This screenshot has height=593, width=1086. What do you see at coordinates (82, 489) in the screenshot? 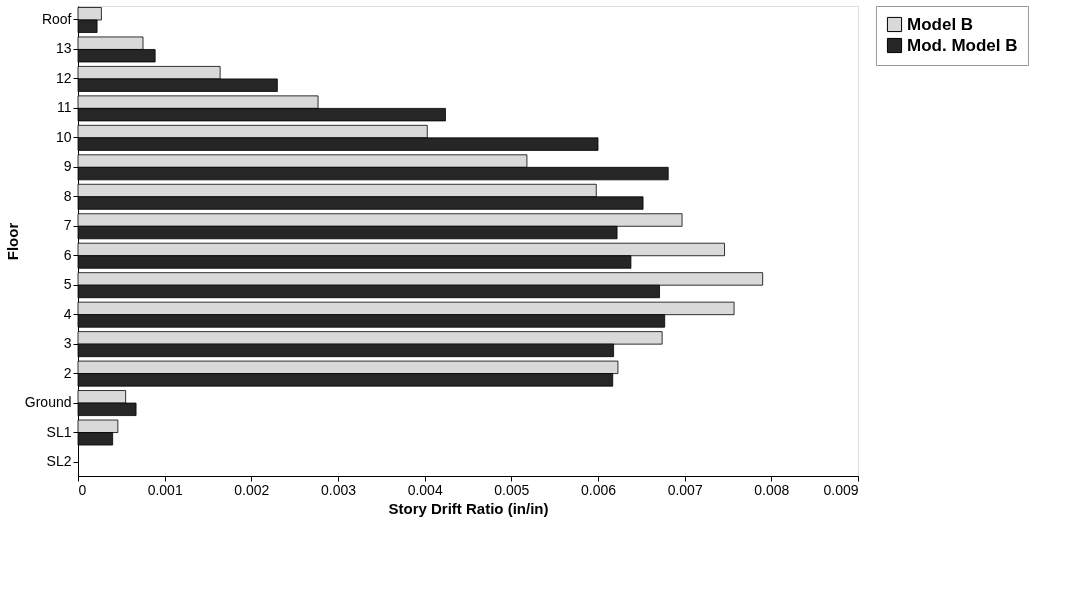
I see `x-tick-label: 0` at bounding box center [82, 489].